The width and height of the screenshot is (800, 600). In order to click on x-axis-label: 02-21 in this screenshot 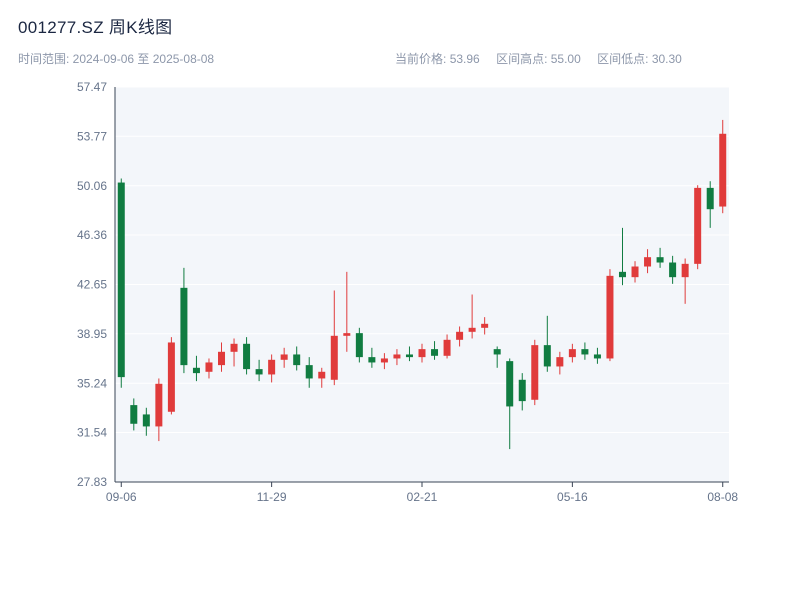, I will do `click(422, 497)`.